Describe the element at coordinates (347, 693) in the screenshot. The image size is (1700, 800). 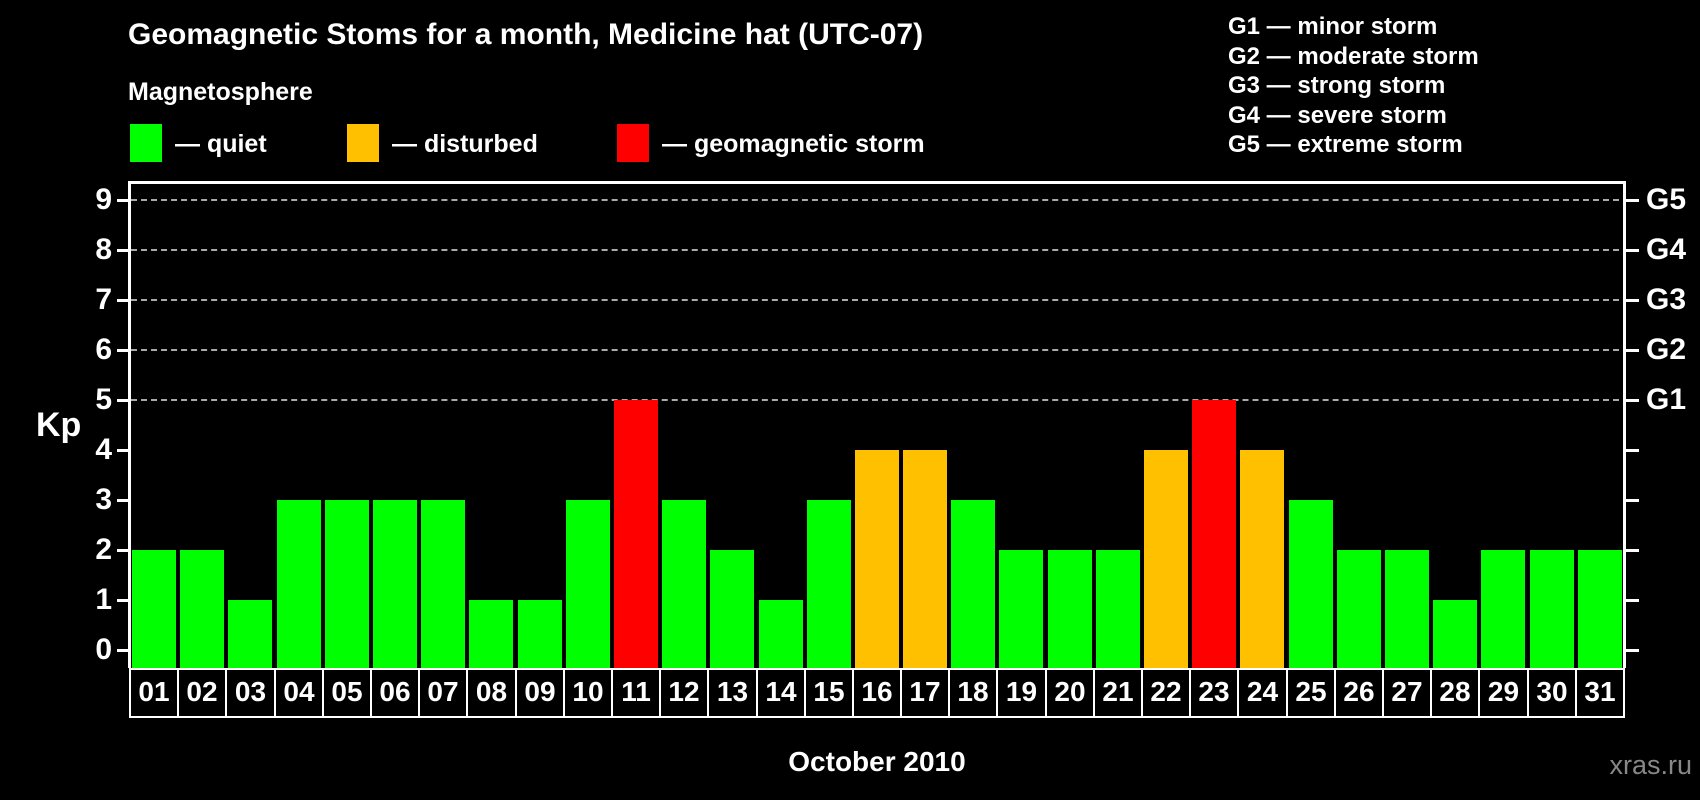
I see `day-label-05: 05` at that location.